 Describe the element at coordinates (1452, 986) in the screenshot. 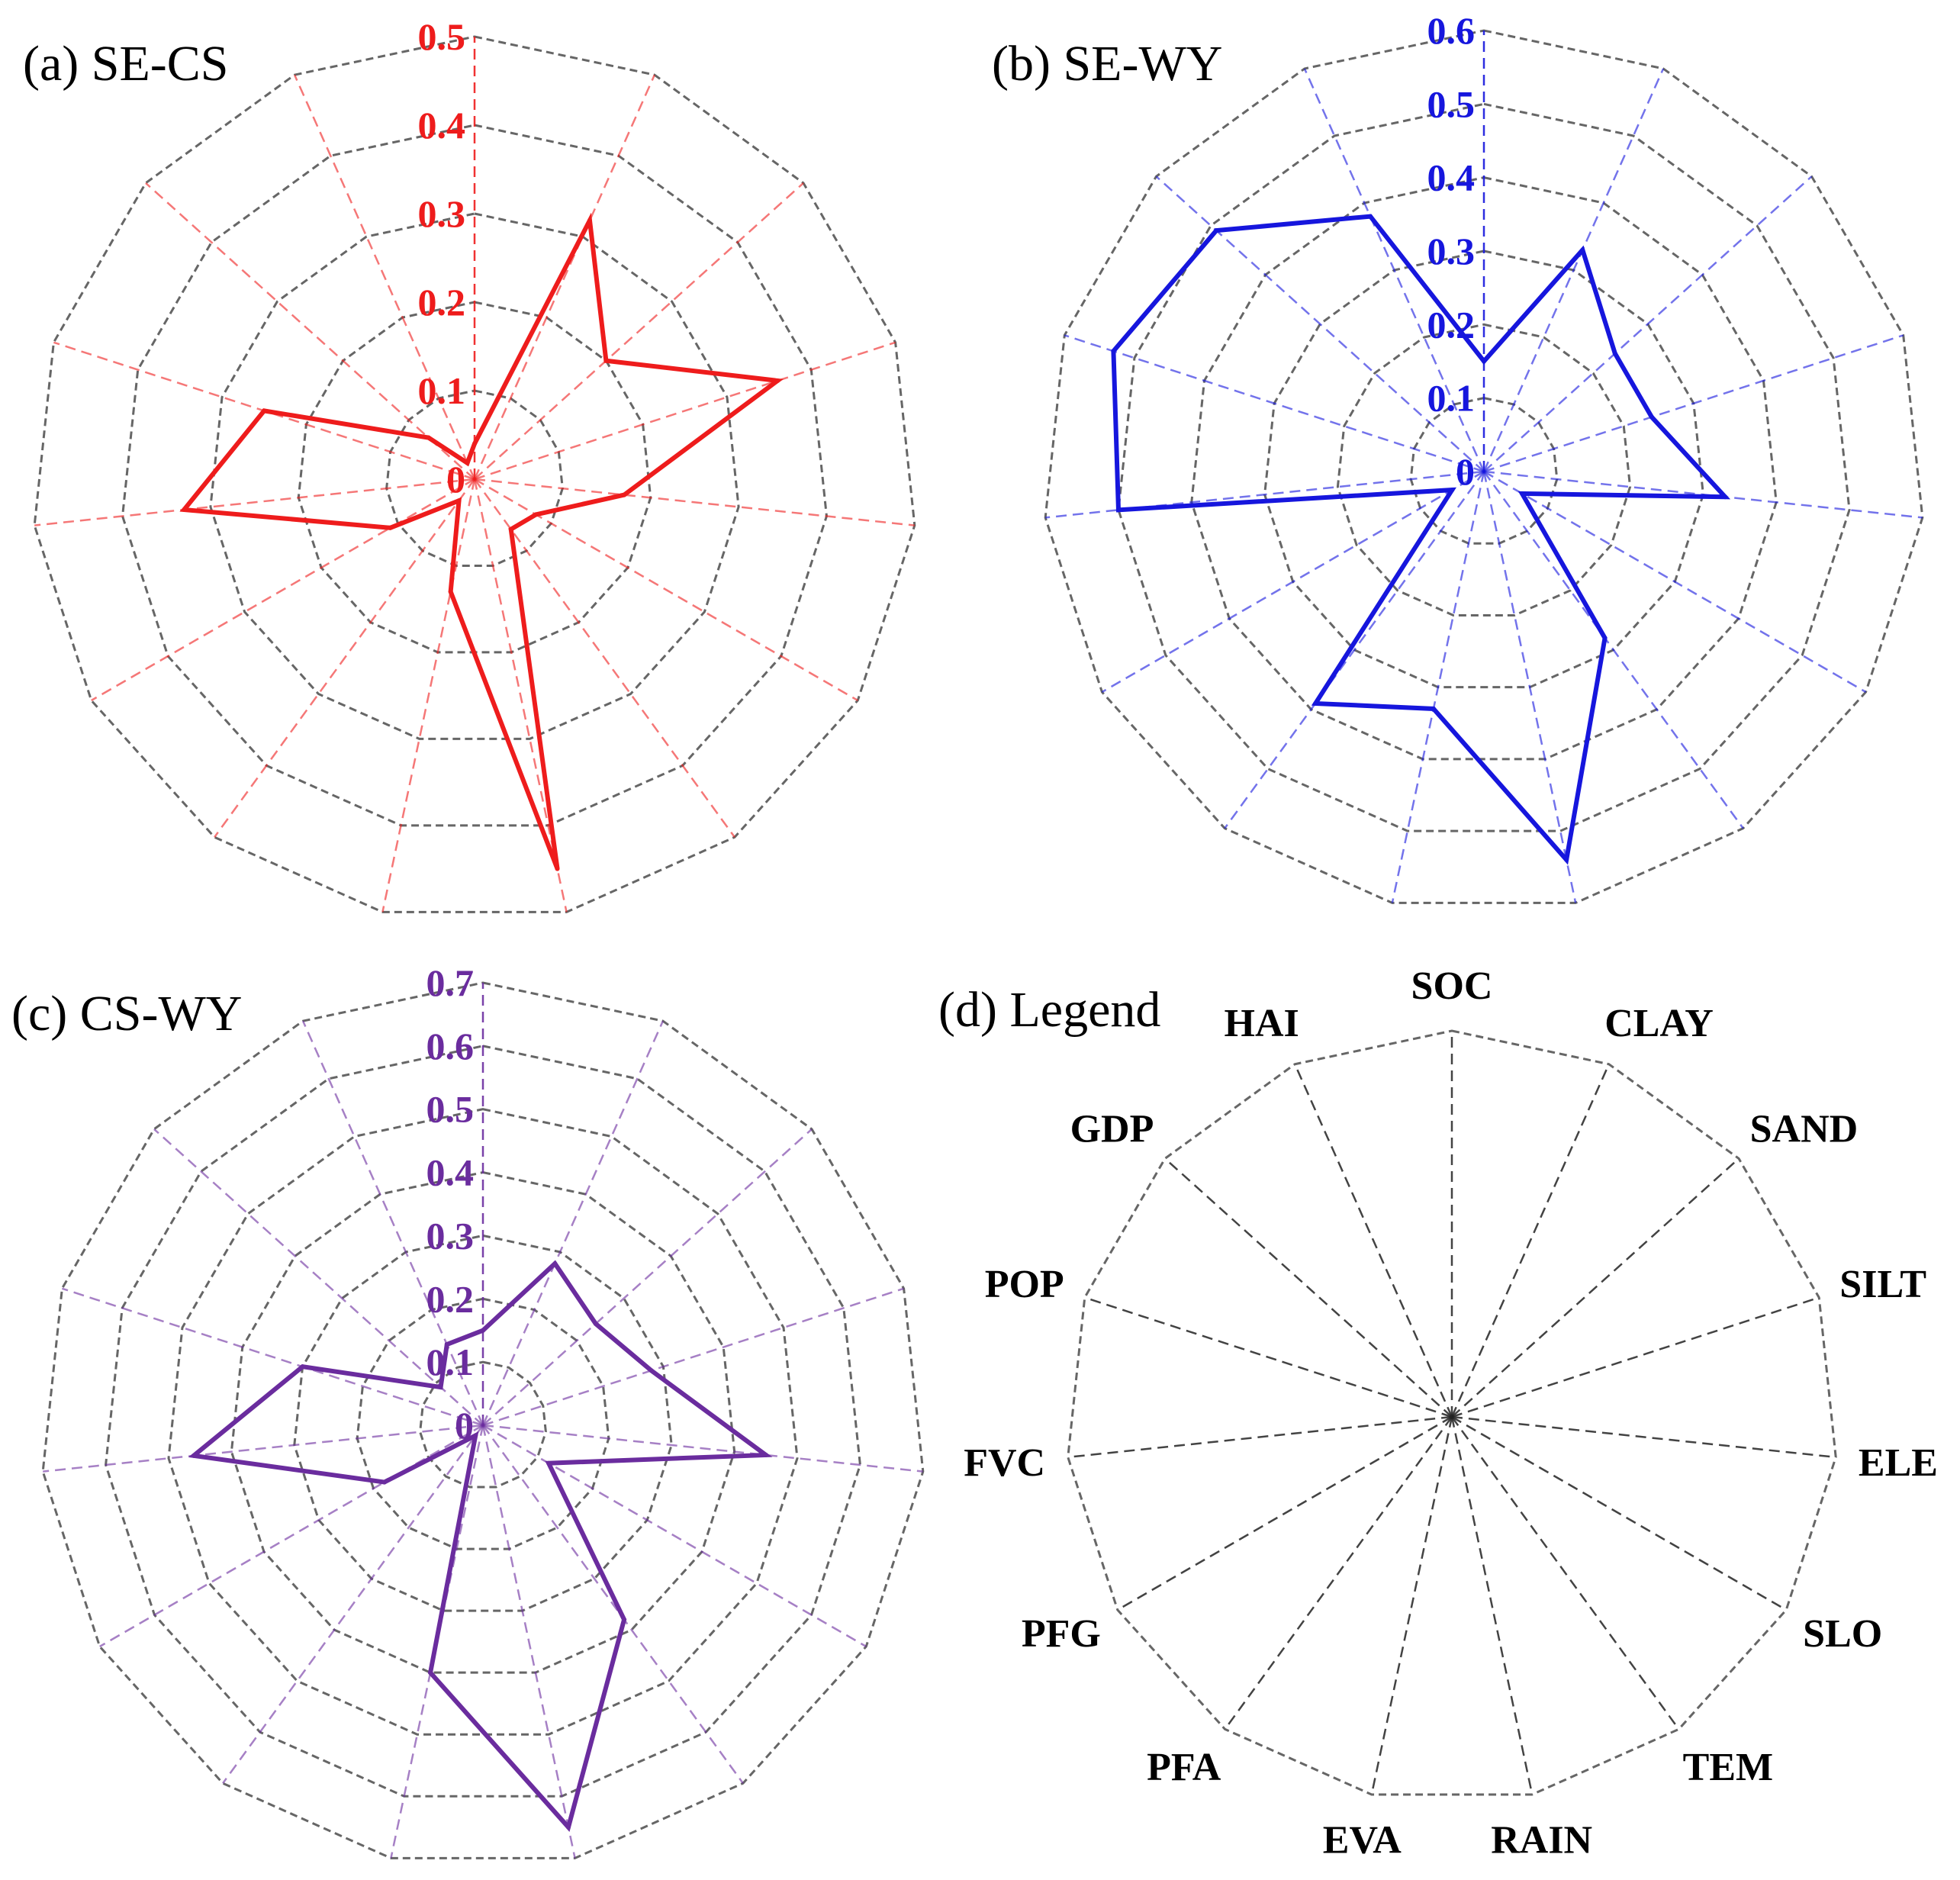

I see `legend-label-soc: SOC` at that location.